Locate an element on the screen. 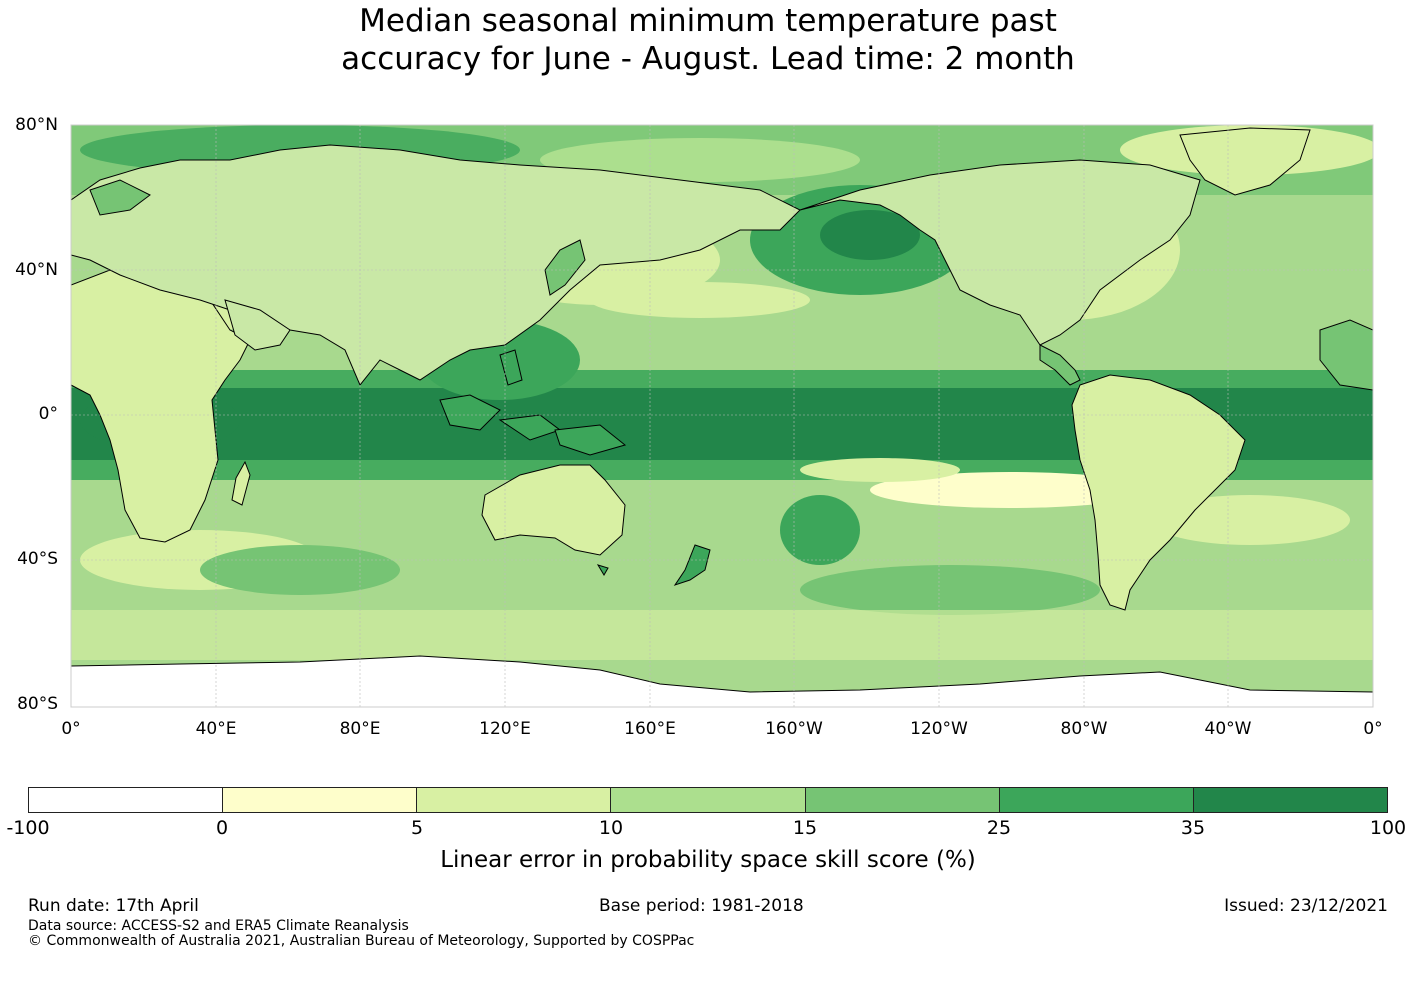 The width and height of the screenshot is (1416, 990). lon-label-160w: 160°W is located at coordinates (794, 729).